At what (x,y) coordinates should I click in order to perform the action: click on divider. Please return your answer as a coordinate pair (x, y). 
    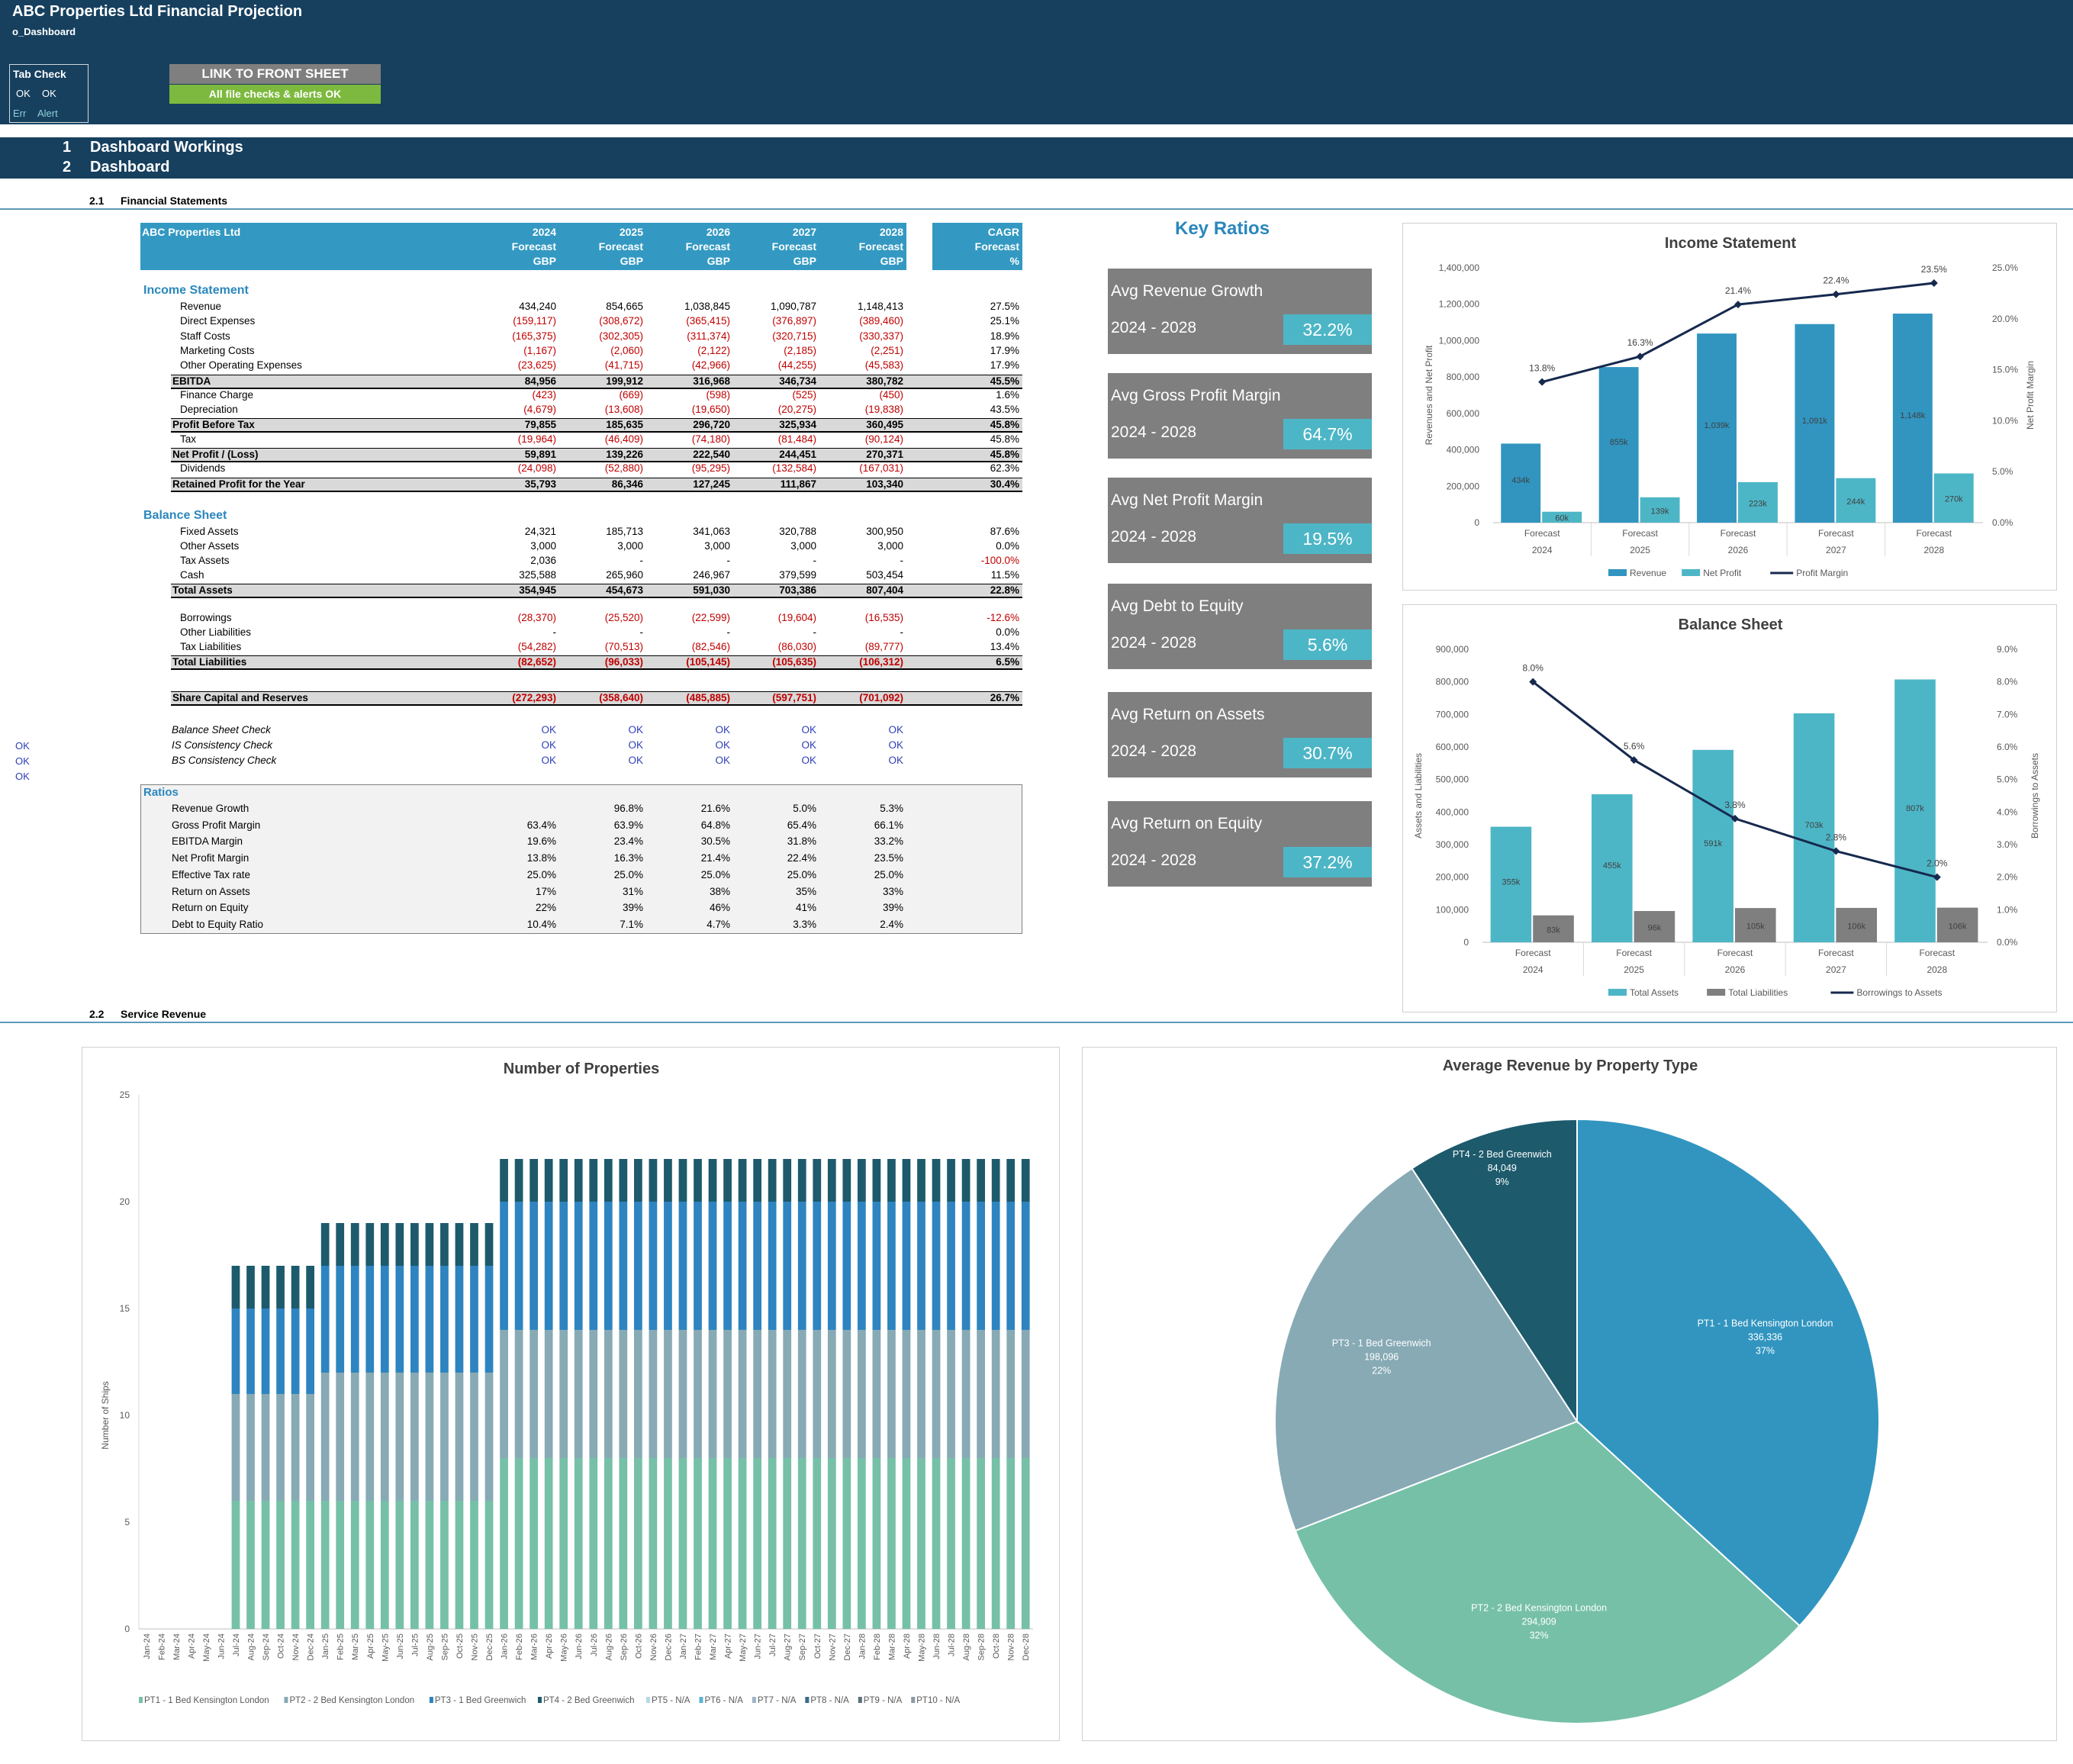
    Looking at the image, I should click on (1036, 1022).